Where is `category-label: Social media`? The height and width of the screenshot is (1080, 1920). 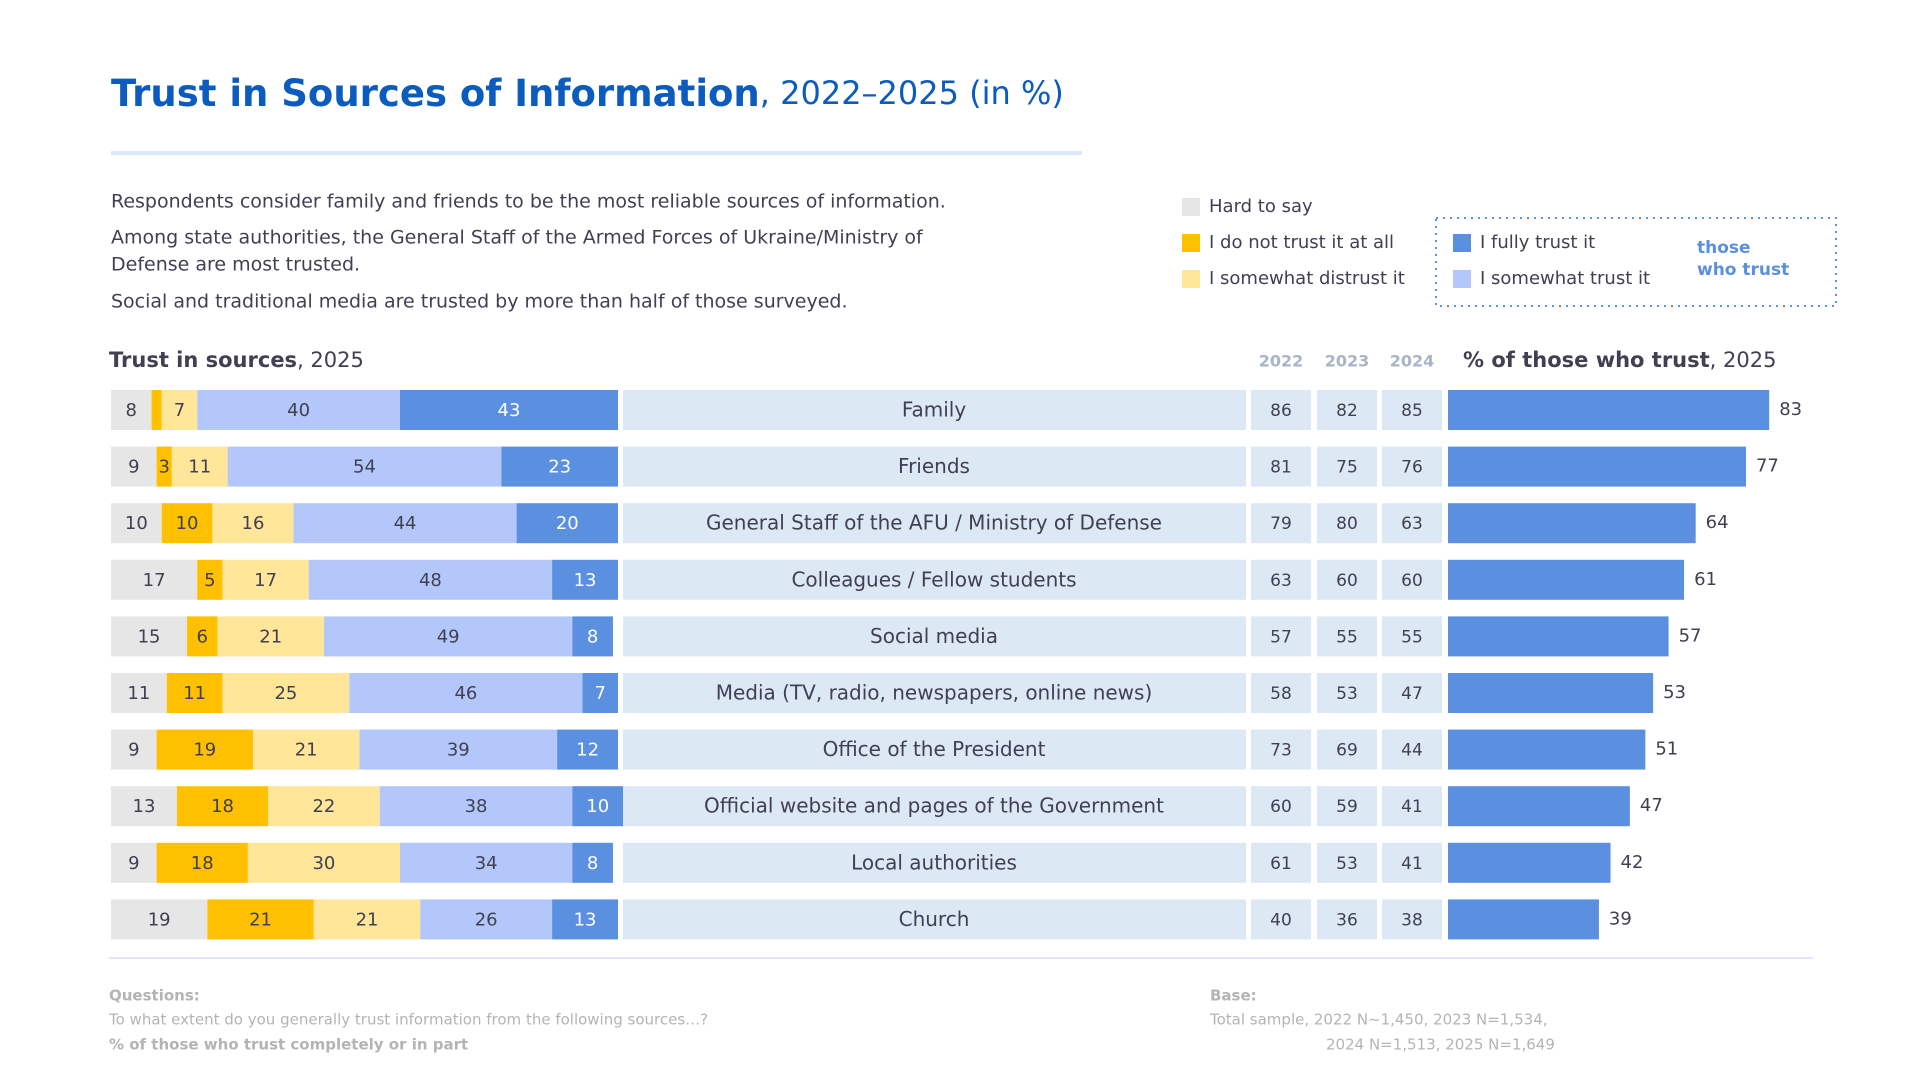 category-label: Social media is located at coordinates (934, 636).